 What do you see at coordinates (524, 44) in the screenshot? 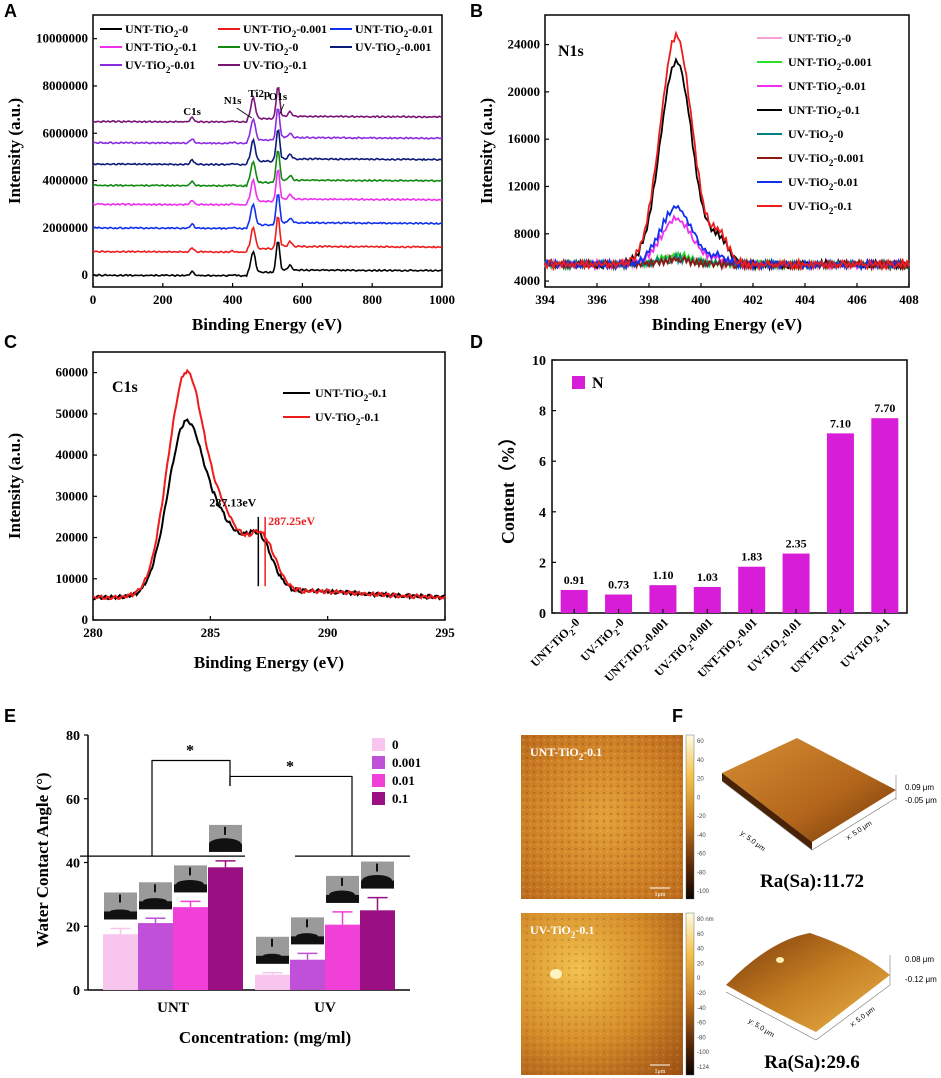
I see `panel-b-ytick-label: 24000` at bounding box center [524, 44].